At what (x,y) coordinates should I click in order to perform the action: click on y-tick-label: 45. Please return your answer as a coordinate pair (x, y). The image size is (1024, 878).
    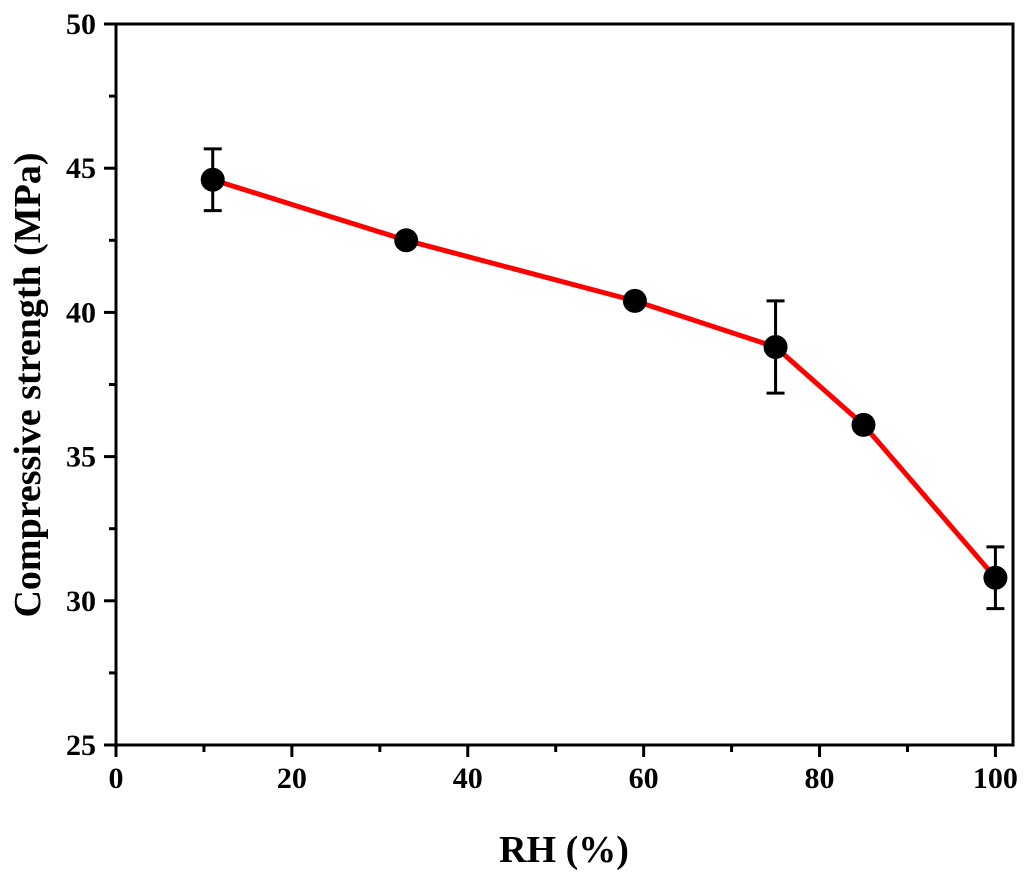
    Looking at the image, I should click on (81, 168).